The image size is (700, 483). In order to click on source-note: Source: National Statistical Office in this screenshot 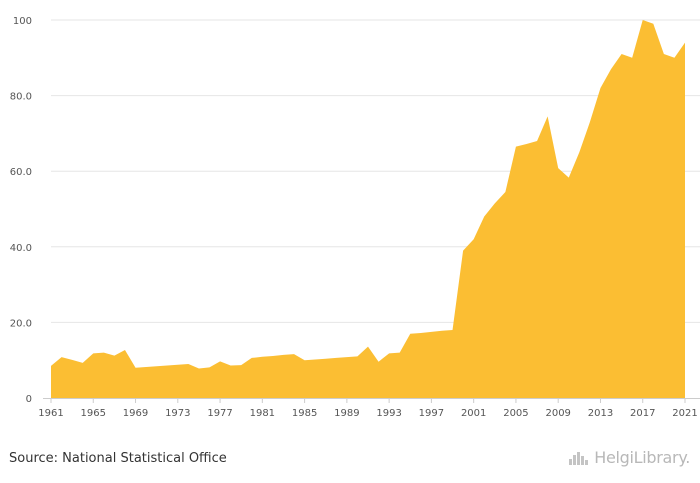, I will do `click(118, 458)`.